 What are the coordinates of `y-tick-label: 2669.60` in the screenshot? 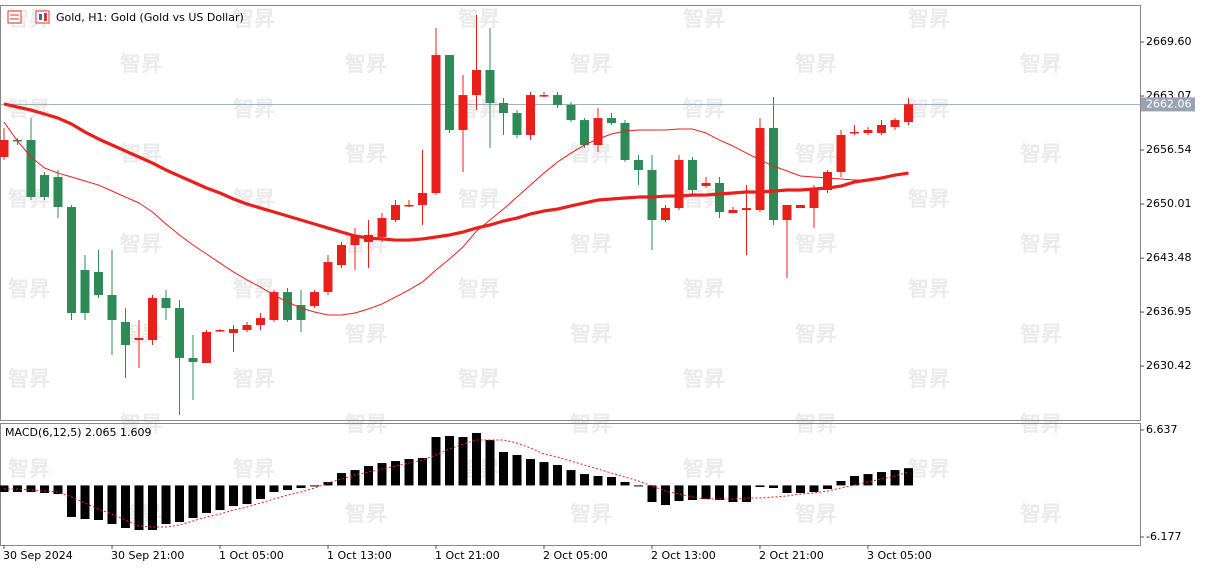 It's located at (1169, 41).